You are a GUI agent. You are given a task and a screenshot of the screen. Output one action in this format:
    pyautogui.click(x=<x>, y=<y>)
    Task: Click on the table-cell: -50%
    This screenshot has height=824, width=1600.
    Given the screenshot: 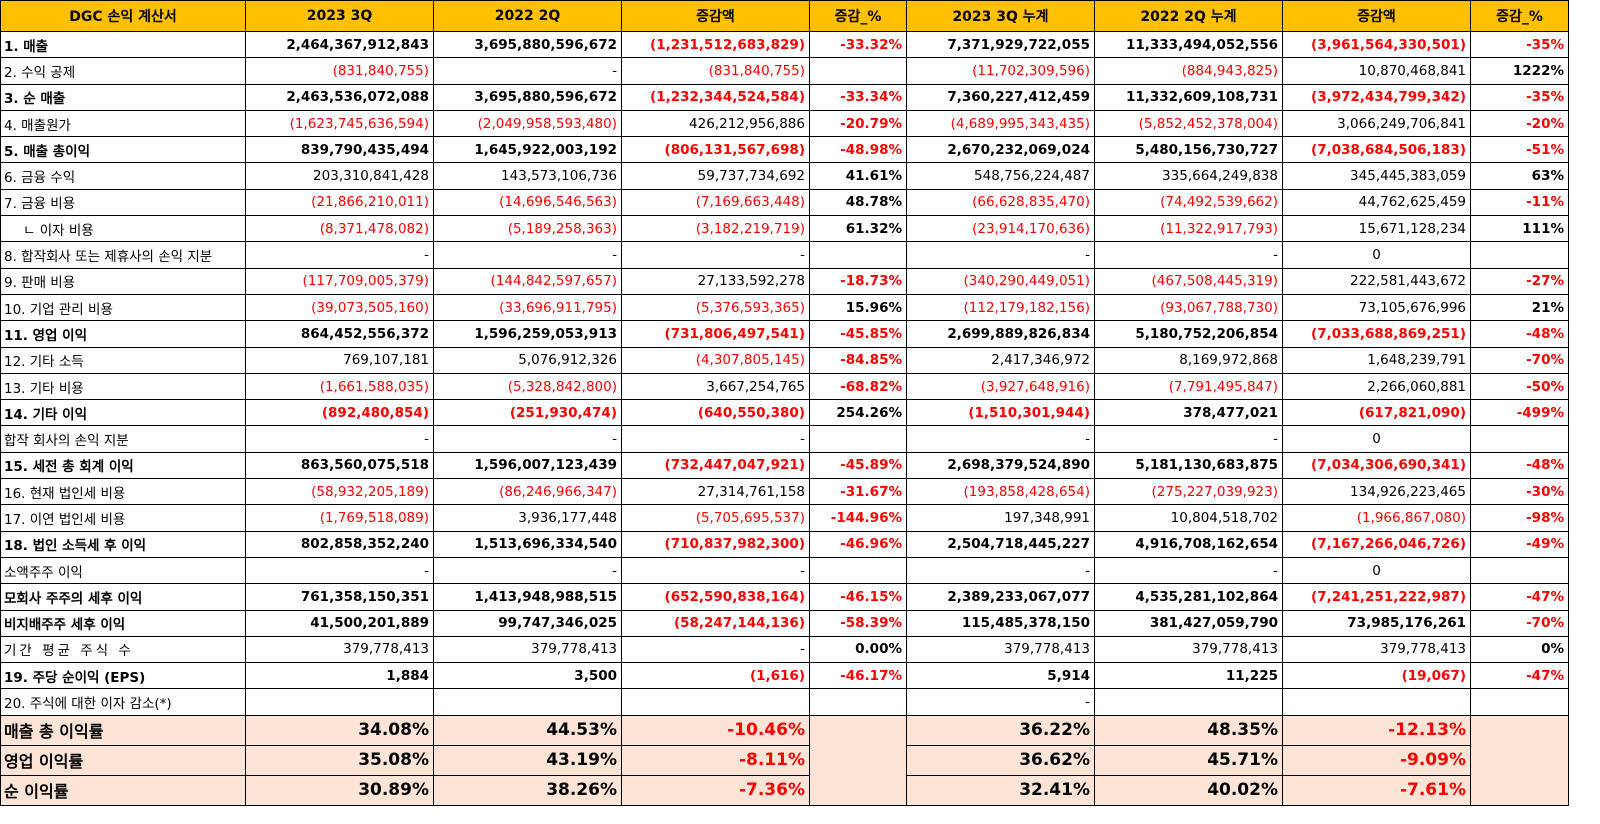 What is the action you would take?
    pyautogui.click(x=1519, y=386)
    